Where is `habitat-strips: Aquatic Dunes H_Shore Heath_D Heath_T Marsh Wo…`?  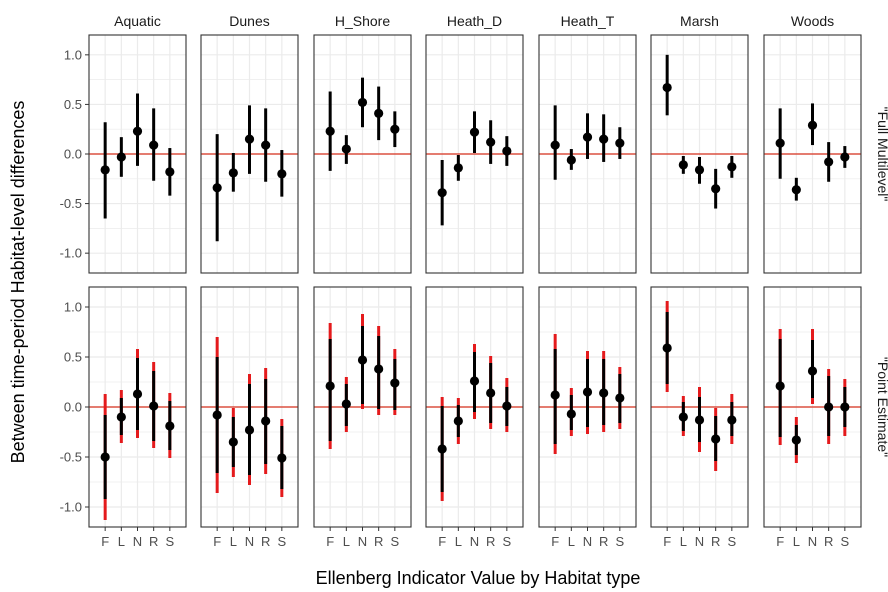 habitat-strips: Aquatic Dunes H_Shore Heath_D Heath_T Marsh Wo… is located at coordinates (475, 21).